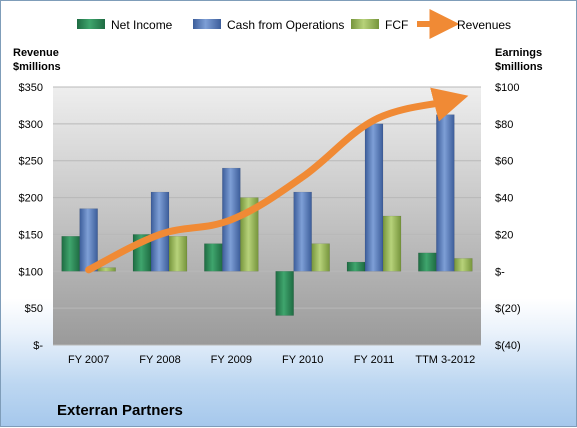  Describe the element at coordinates (34, 309) in the screenshot. I see `left-axis-tick-label: $50` at that location.